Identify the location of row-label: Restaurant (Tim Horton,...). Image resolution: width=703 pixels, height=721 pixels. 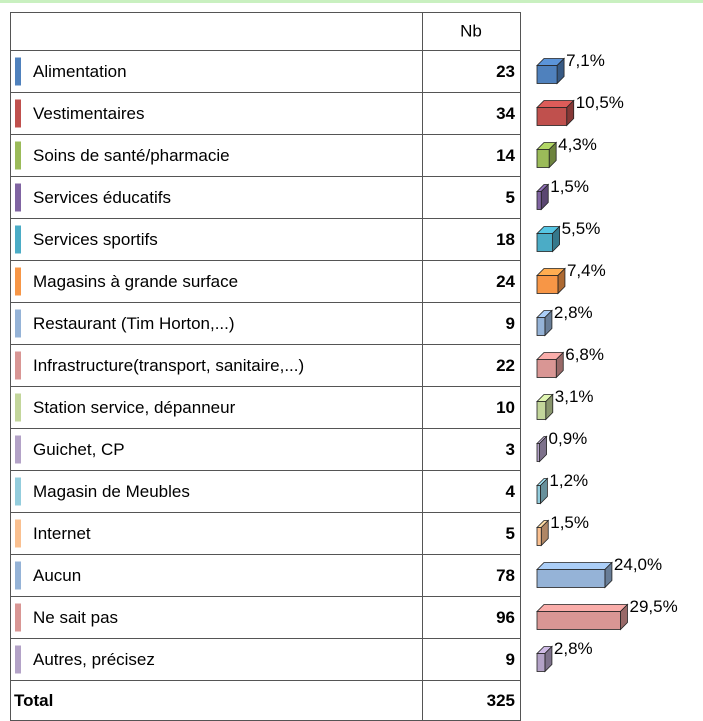
(134, 323).